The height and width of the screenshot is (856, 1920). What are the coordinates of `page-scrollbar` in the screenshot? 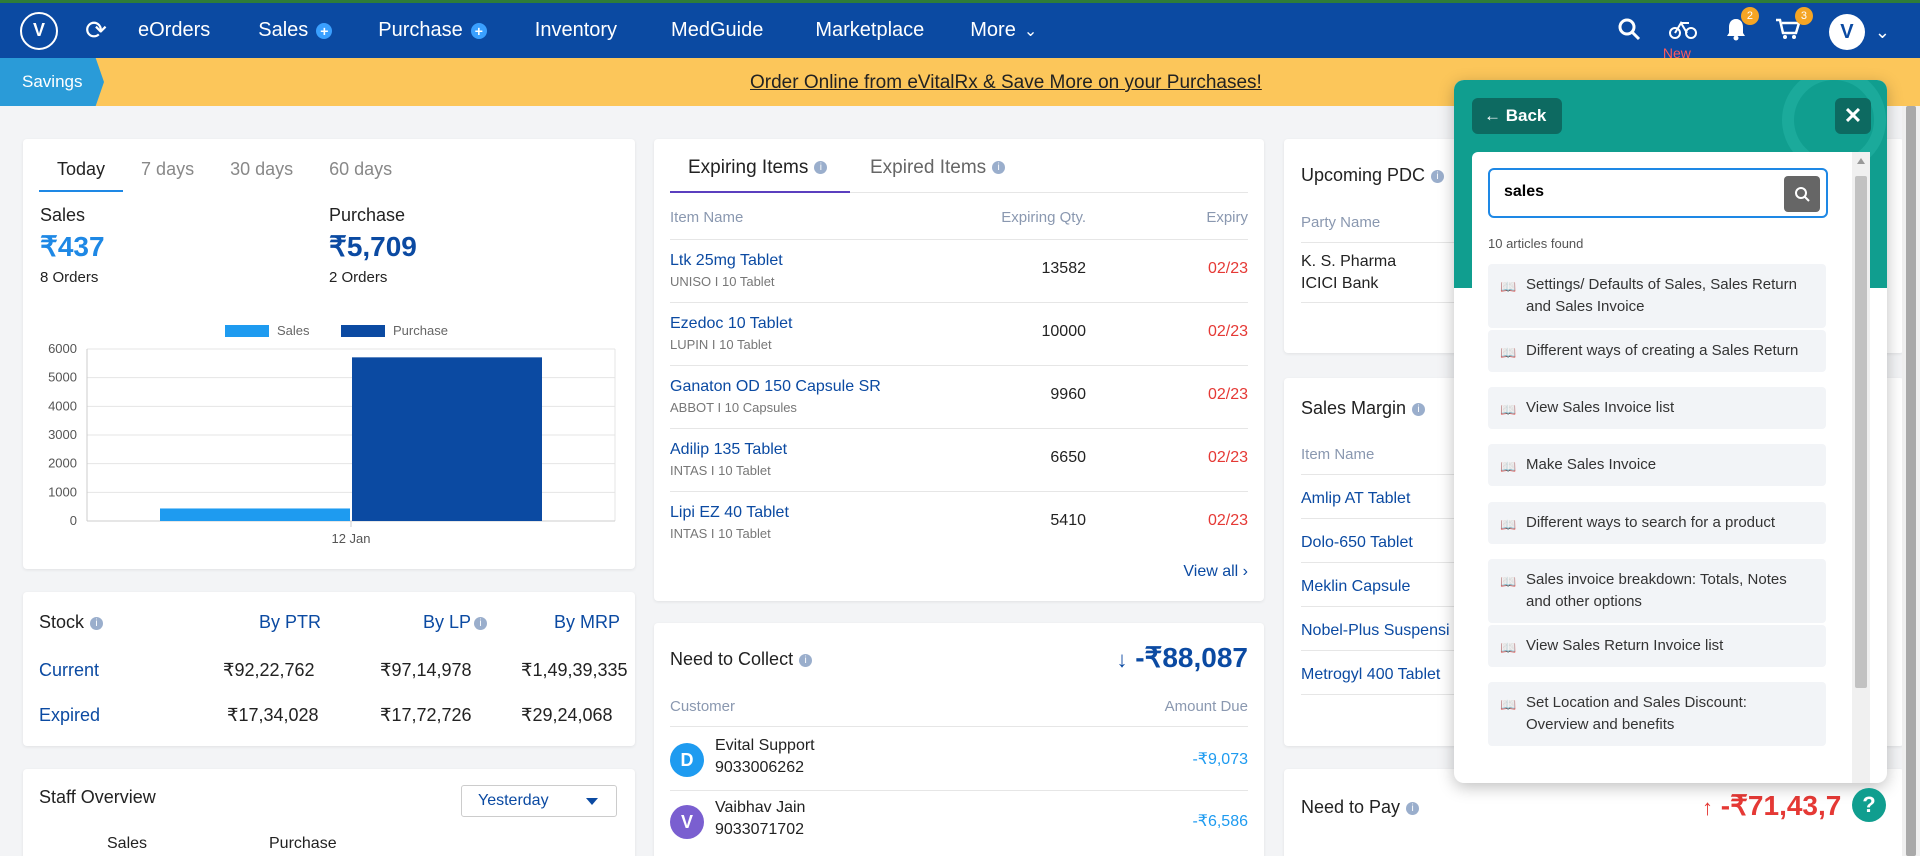 It's located at (1911, 481).